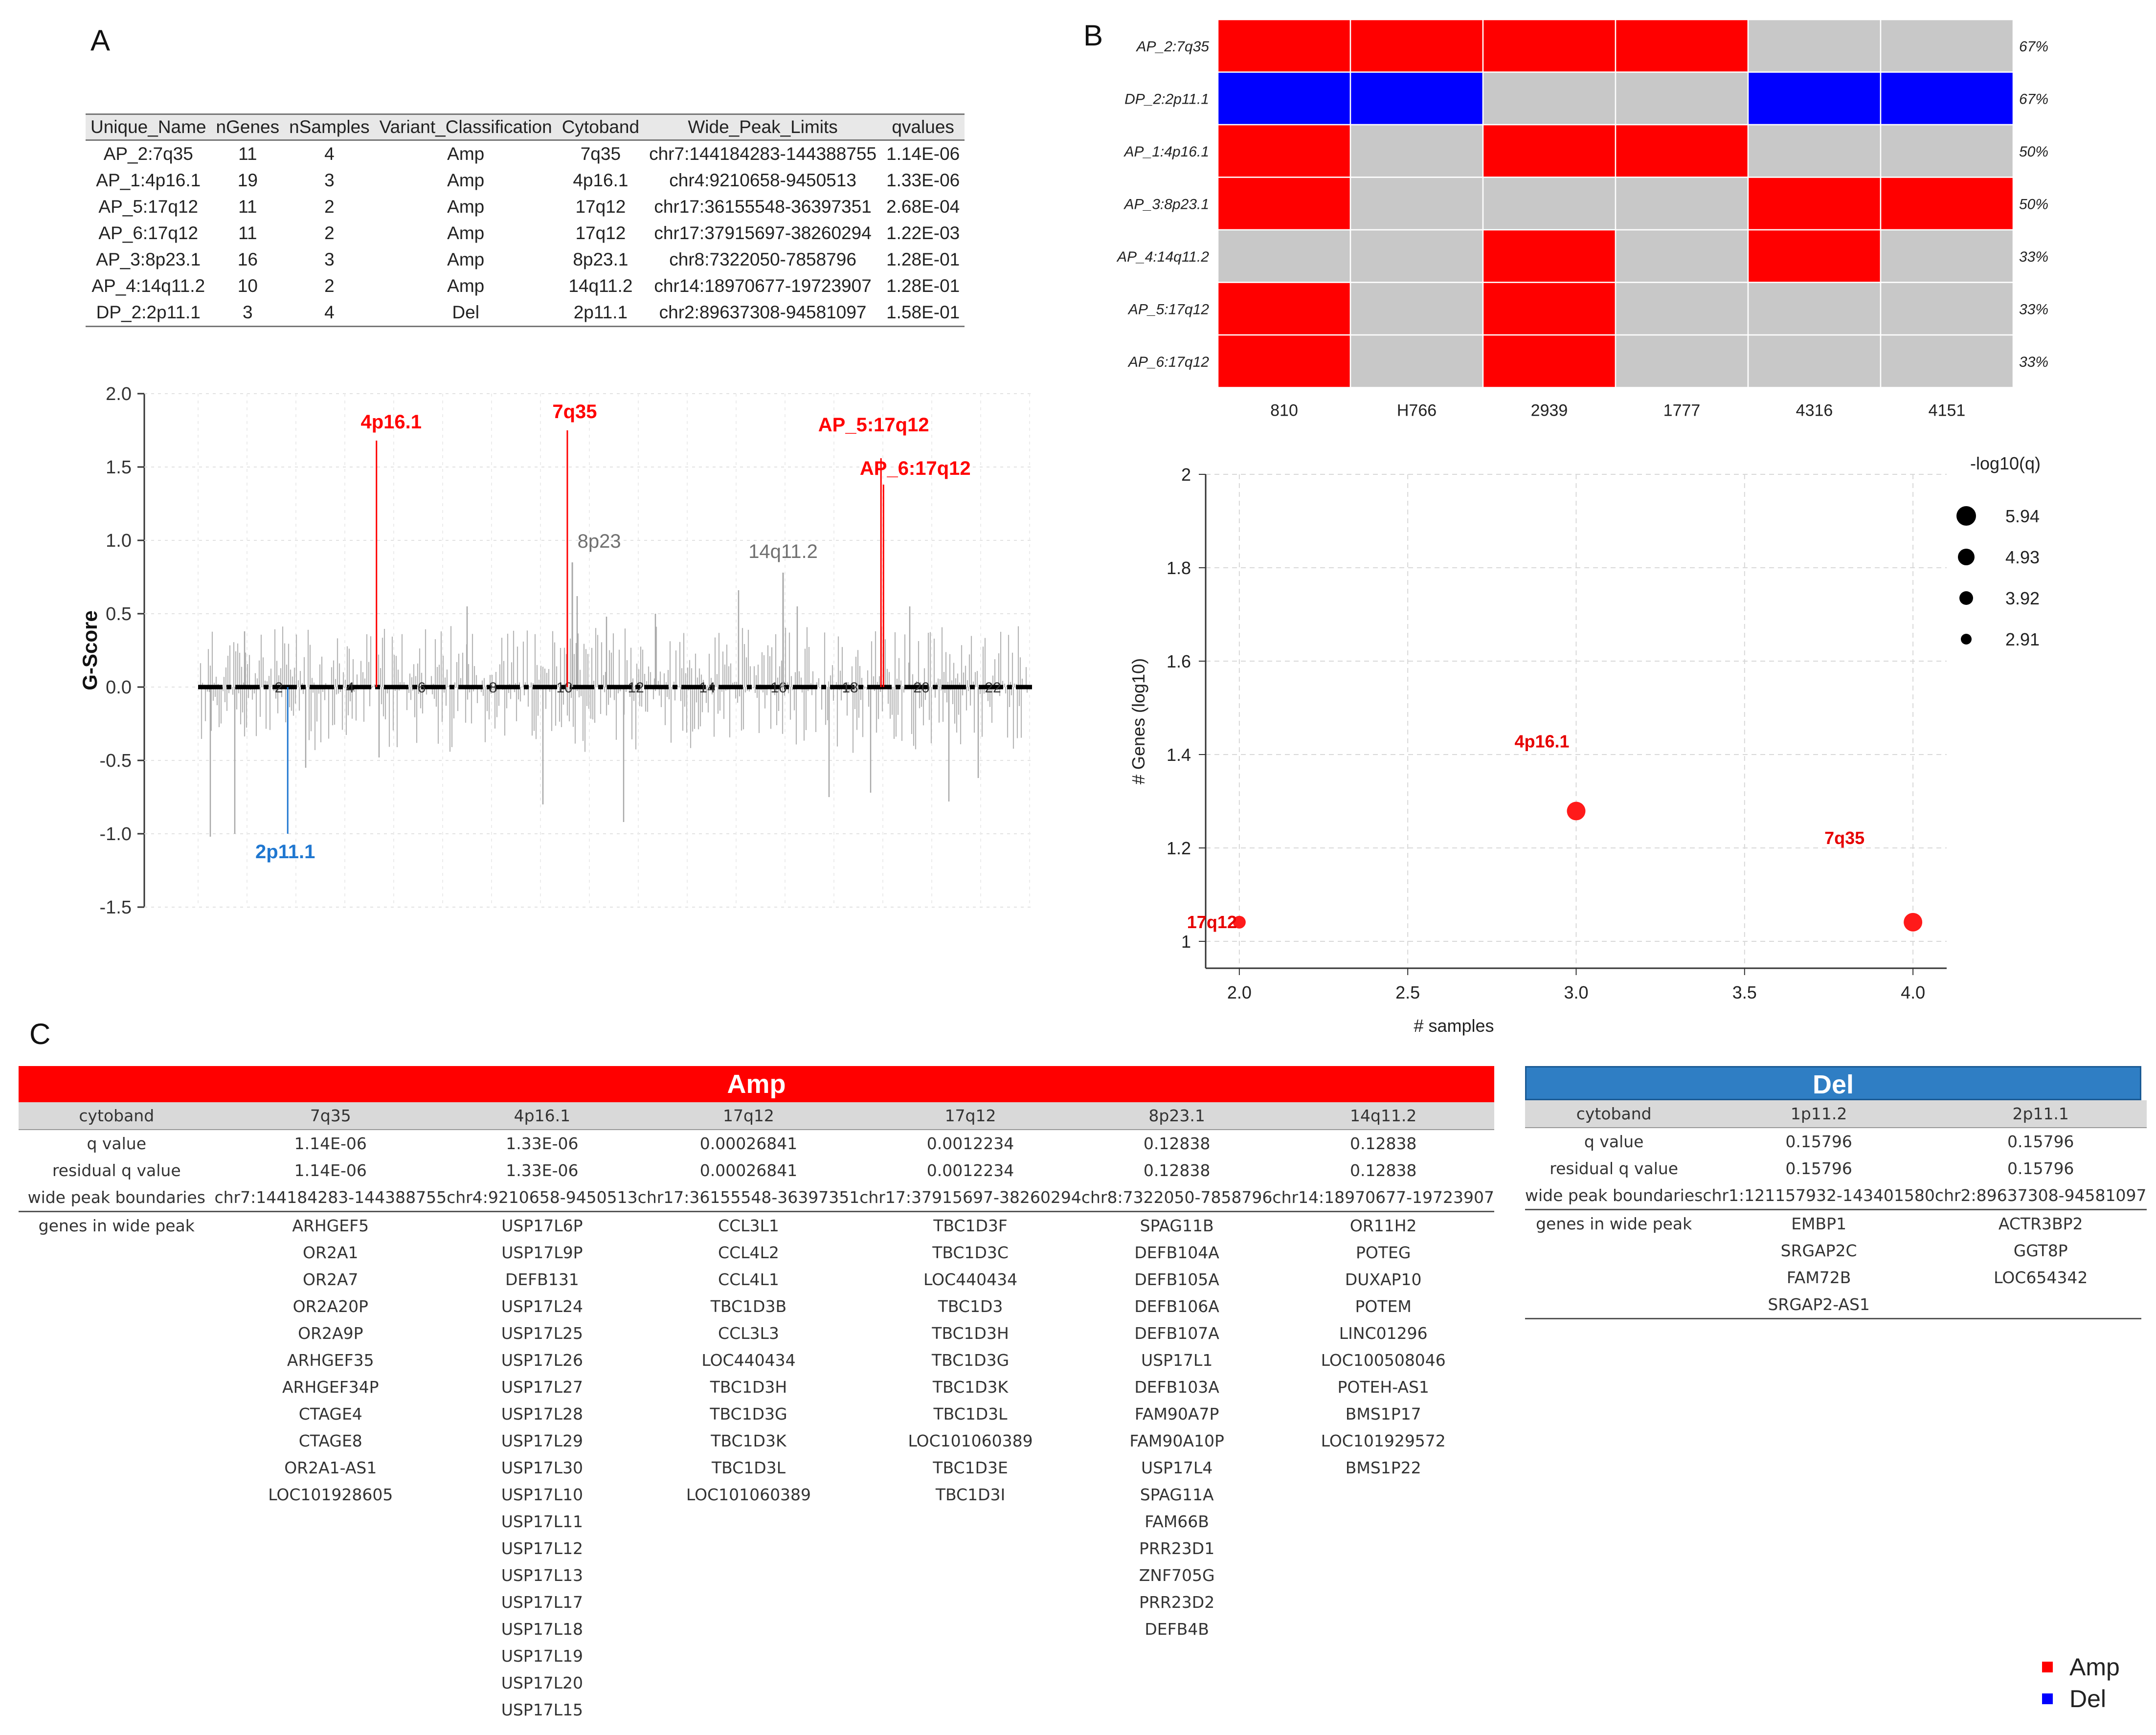 The height and width of the screenshot is (1735, 2156). I want to click on chromosome-label: 6, so click(422, 688).